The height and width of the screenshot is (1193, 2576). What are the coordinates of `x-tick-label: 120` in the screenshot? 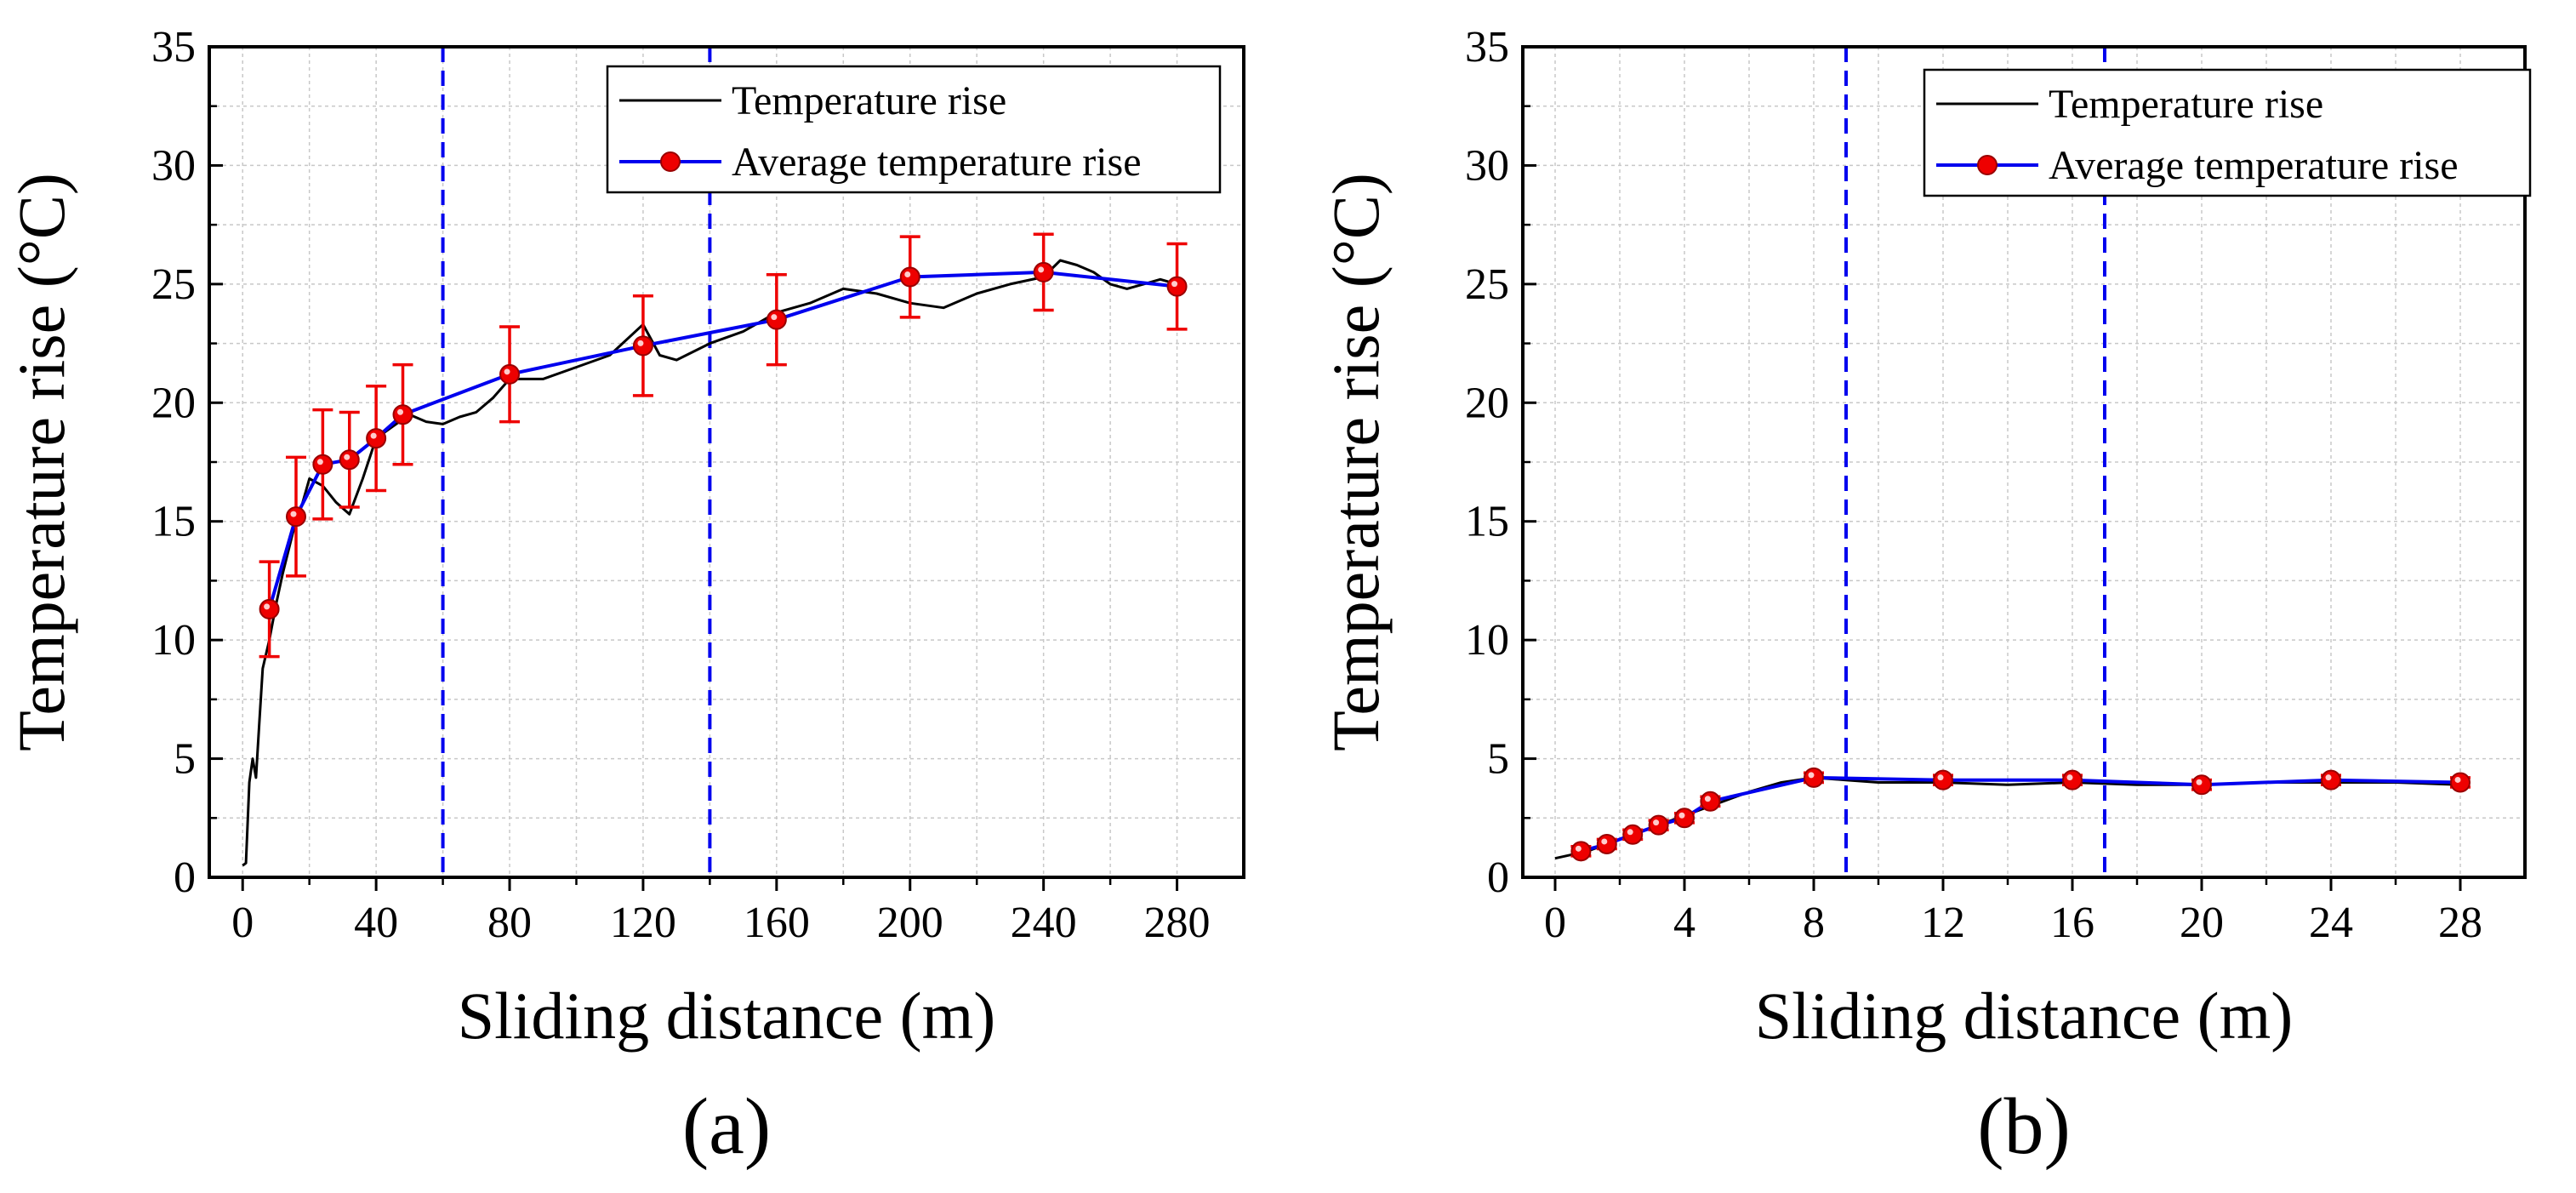 It's located at (643, 923).